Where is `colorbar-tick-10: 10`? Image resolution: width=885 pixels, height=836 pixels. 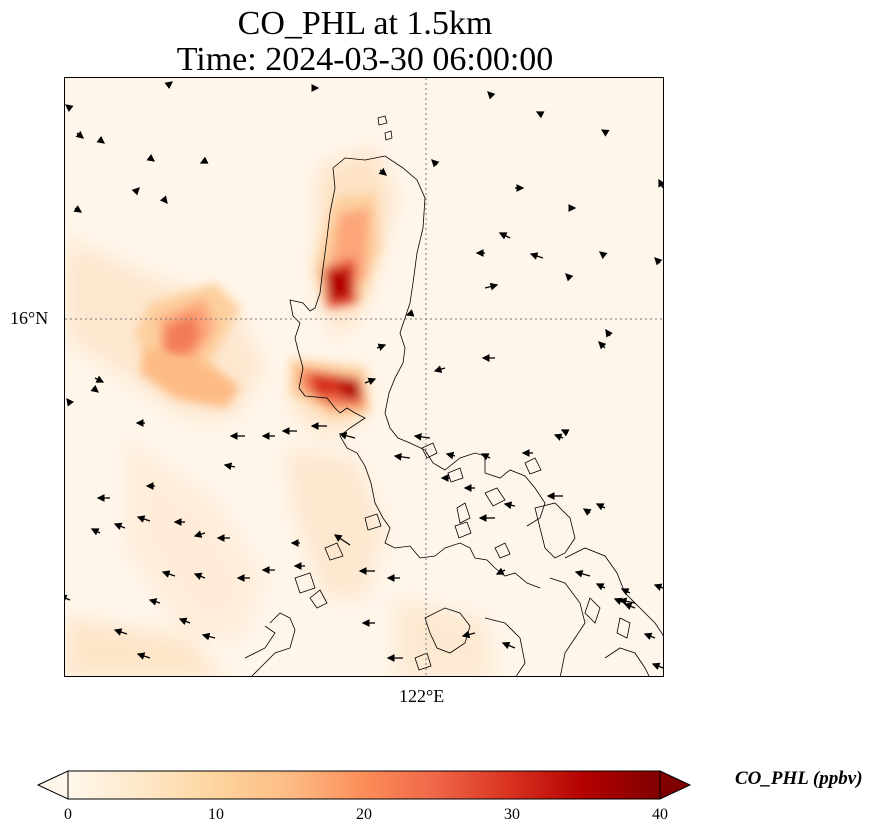 colorbar-tick-10: 10 is located at coordinates (216, 814).